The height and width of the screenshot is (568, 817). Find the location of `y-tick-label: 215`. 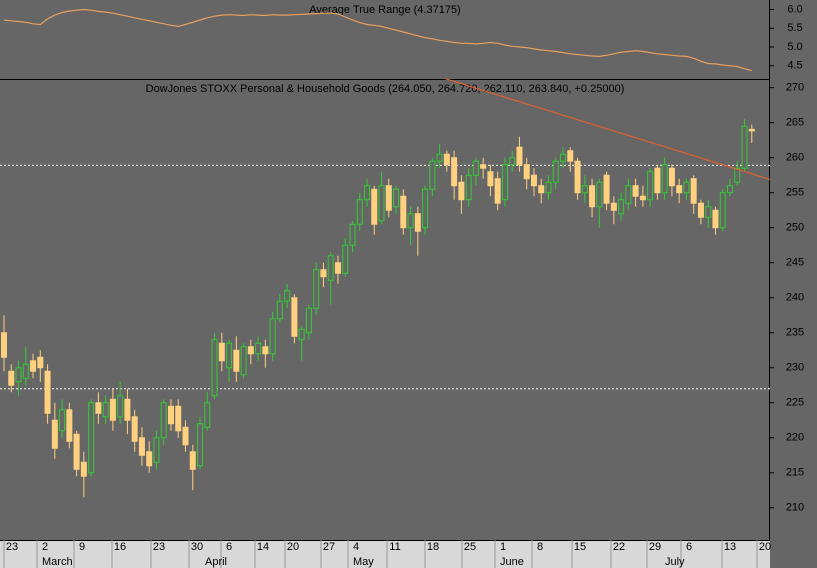

y-tick-label: 215 is located at coordinates (795, 473).